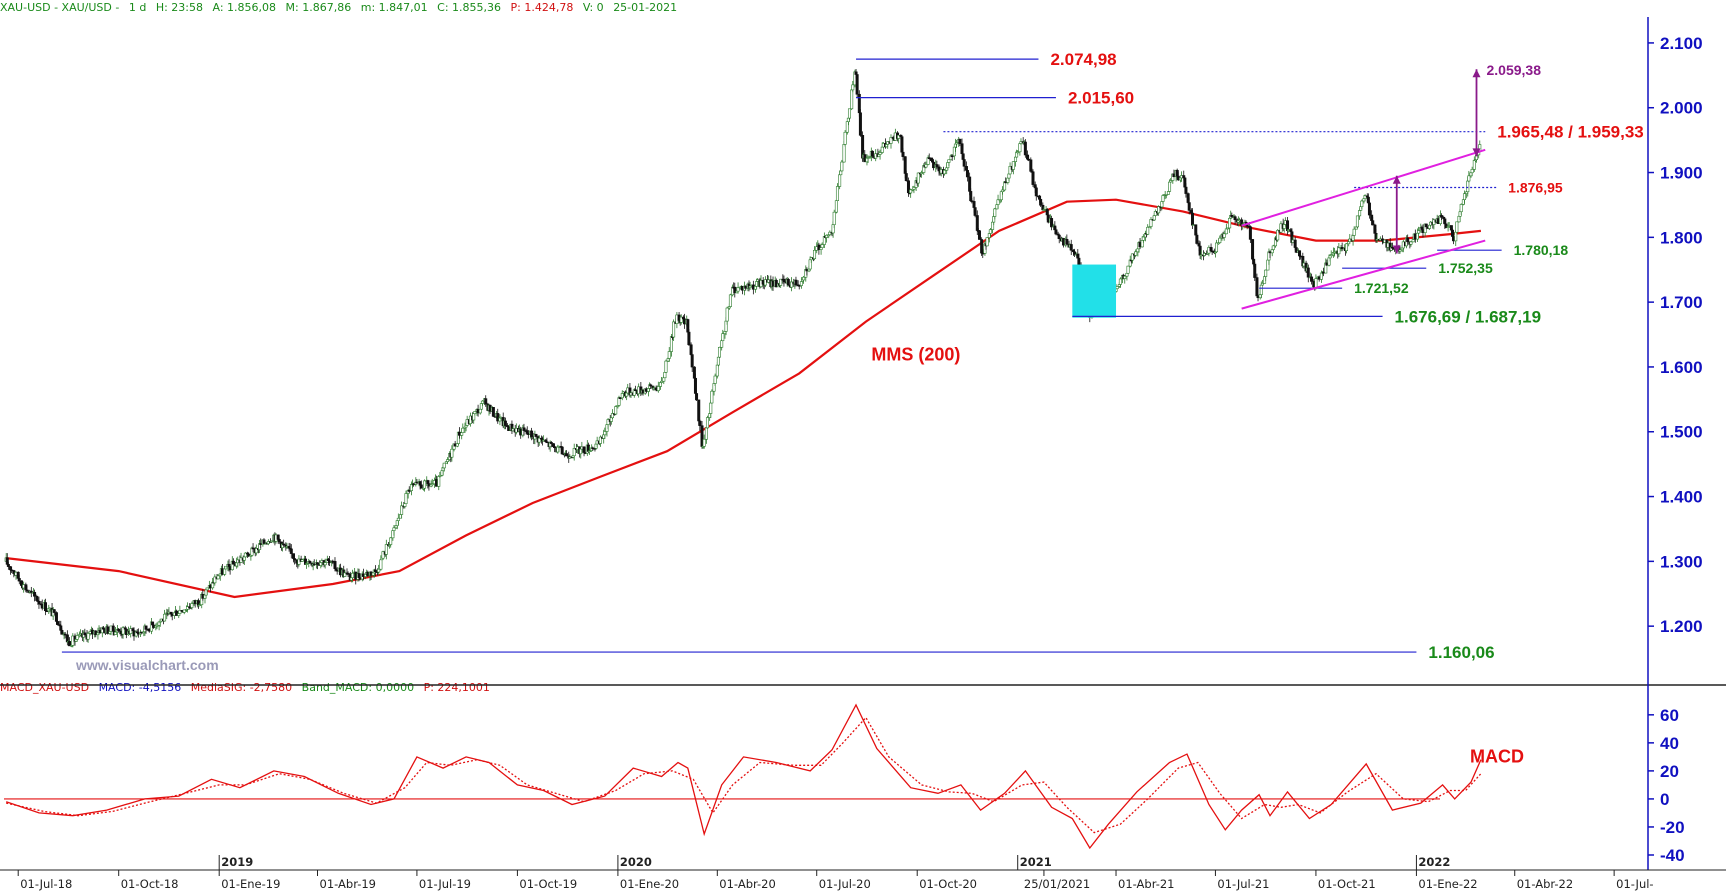  What do you see at coordinates (394, 7) in the screenshot?
I see `header-min: m: 1.847,01` at bounding box center [394, 7].